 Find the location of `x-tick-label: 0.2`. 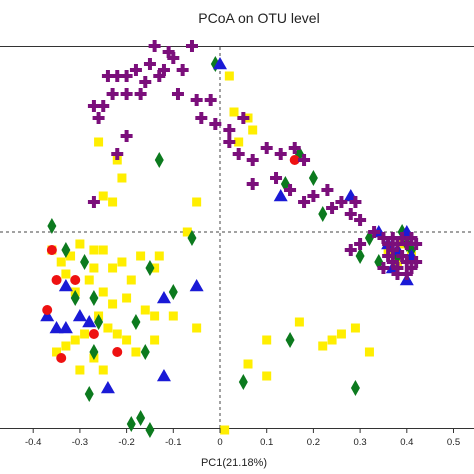

x-tick-label: 0.2 is located at coordinates (313, 442).